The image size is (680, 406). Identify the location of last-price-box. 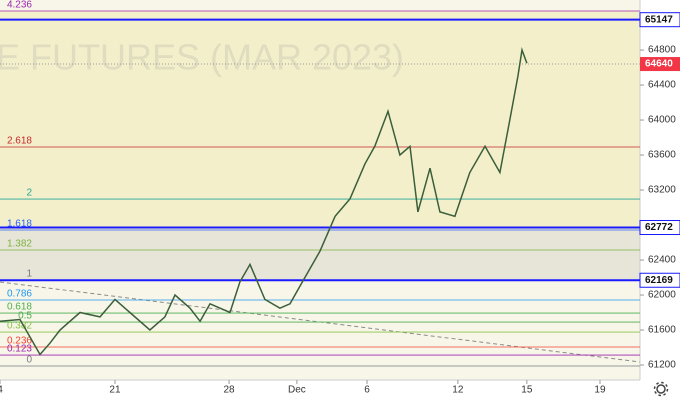
(660, 64).